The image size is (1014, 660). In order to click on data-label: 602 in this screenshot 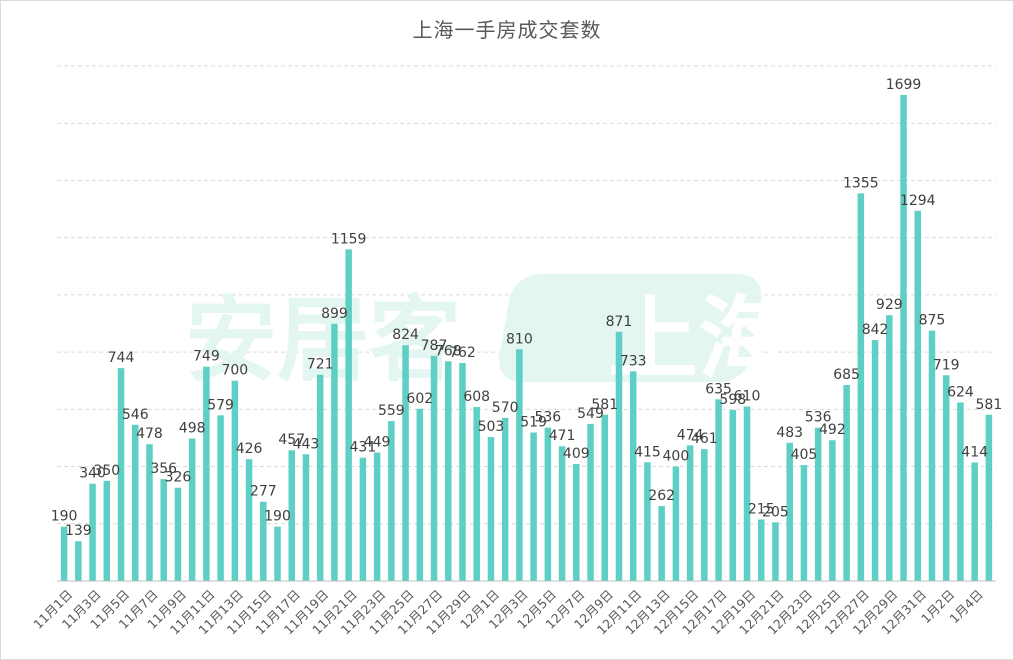, I will do `click(419, 399)`.